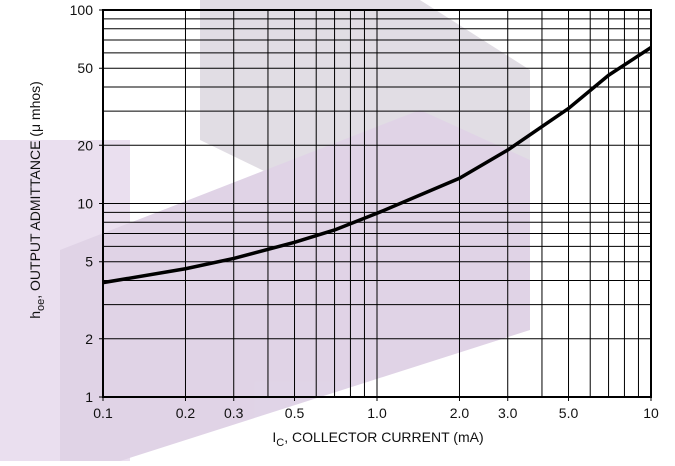  Describe the element at coordinates (651, 413) in the screenshot. I see `x-tick-label: 10` at that location.